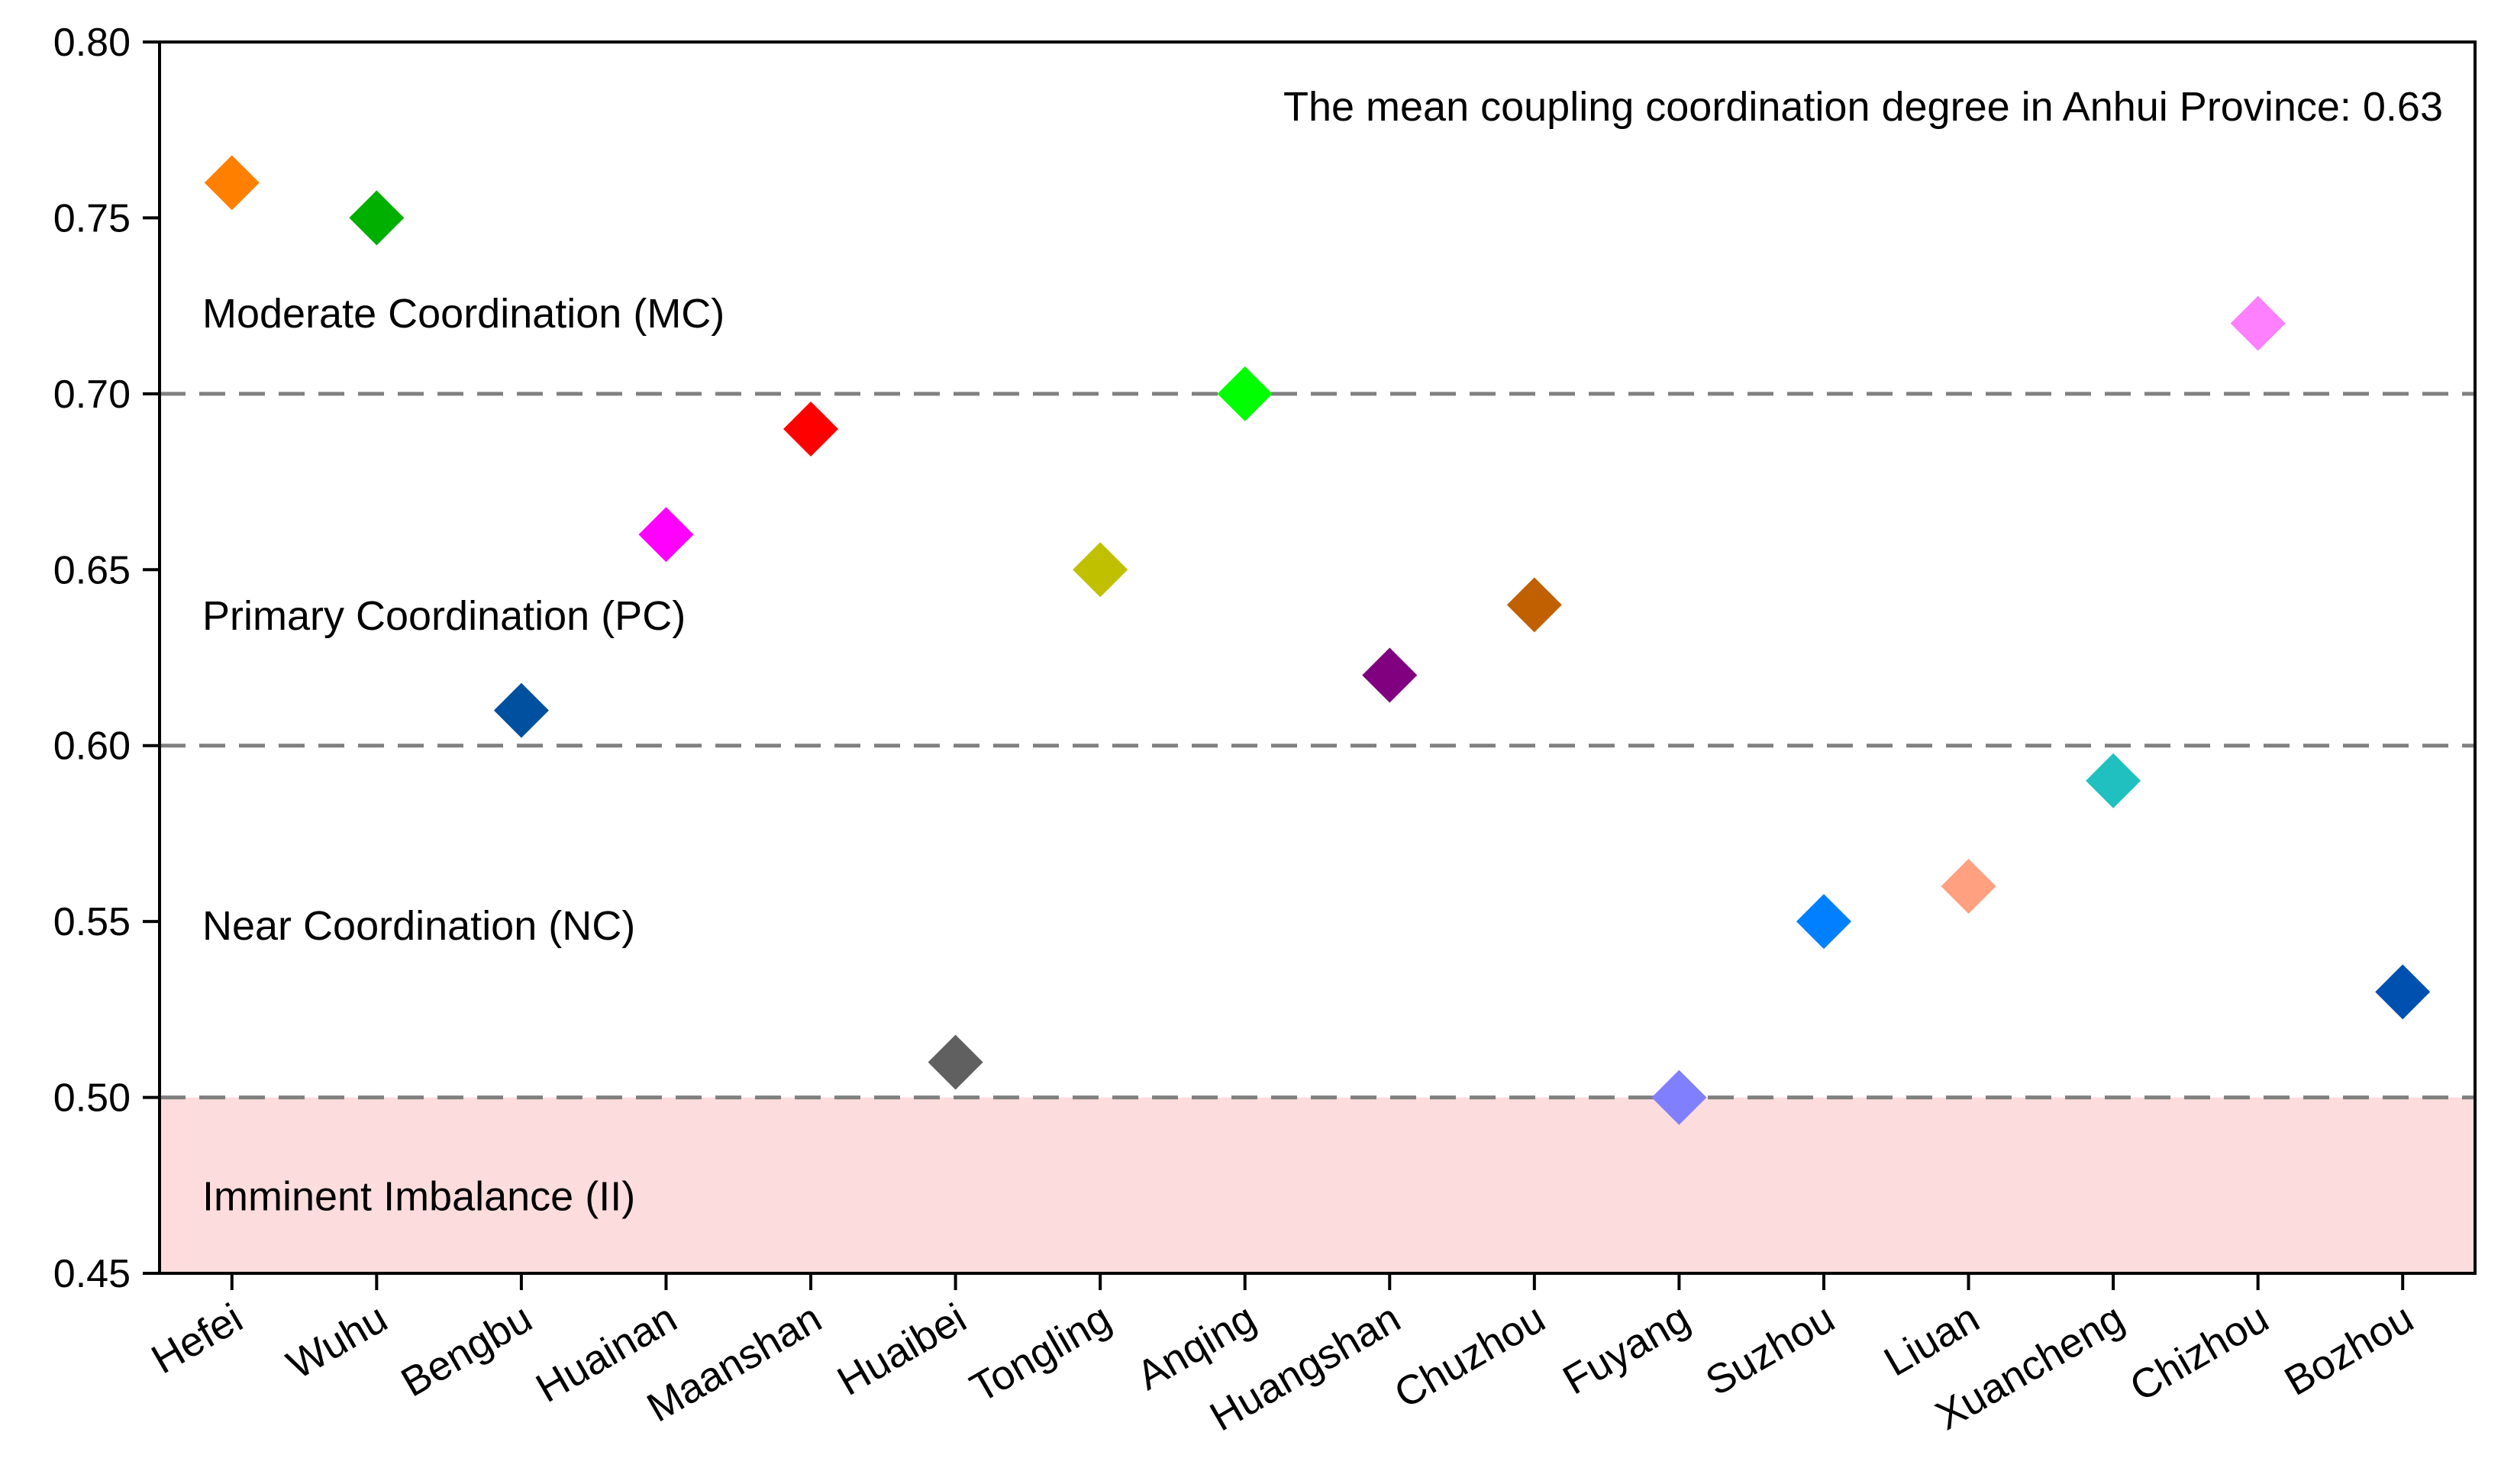  I want to click on point-chuzhou, so click(1534, 605).